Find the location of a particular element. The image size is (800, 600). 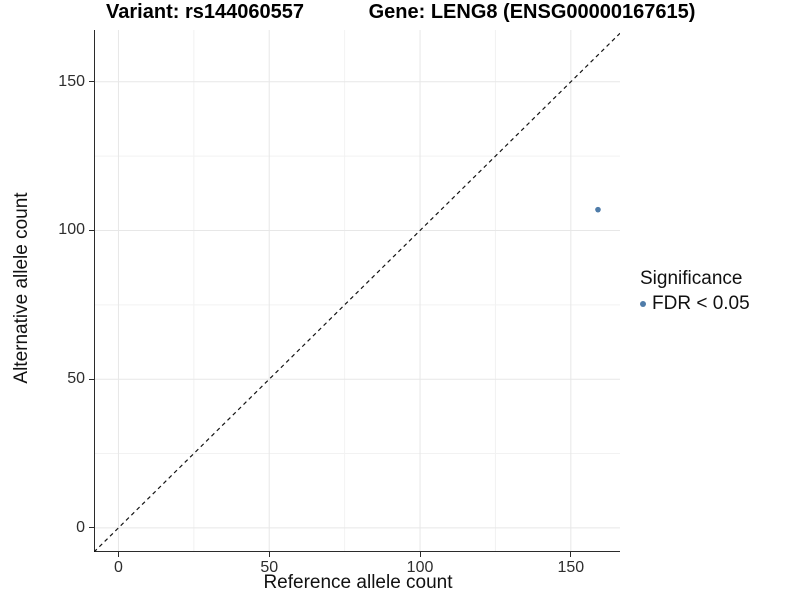

chart-title-gene: Gene: LENG8 (ENSG00000167615) is located at coordinates (532, 12).